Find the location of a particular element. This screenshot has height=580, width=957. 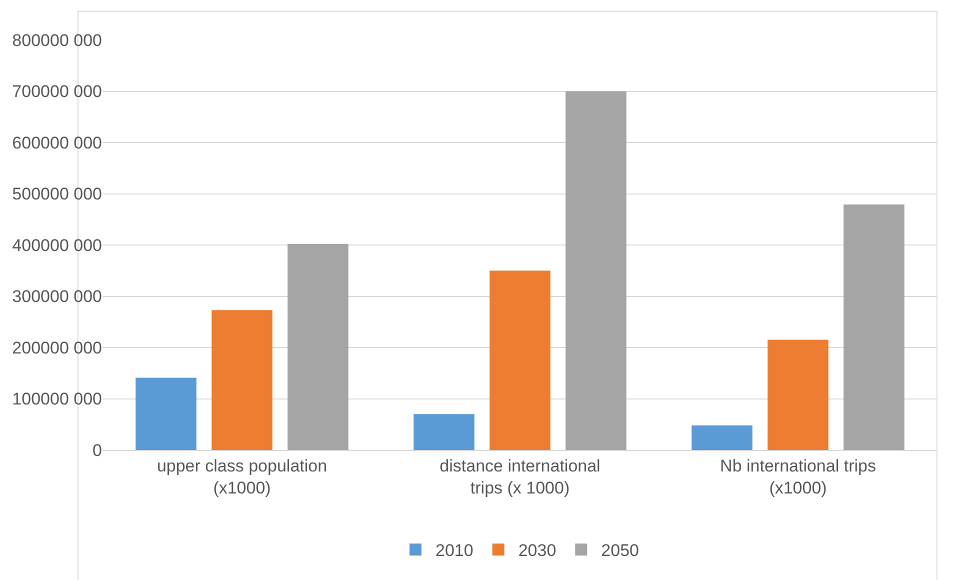

y-tick-label: 0 is located at coordinates (97, 450).